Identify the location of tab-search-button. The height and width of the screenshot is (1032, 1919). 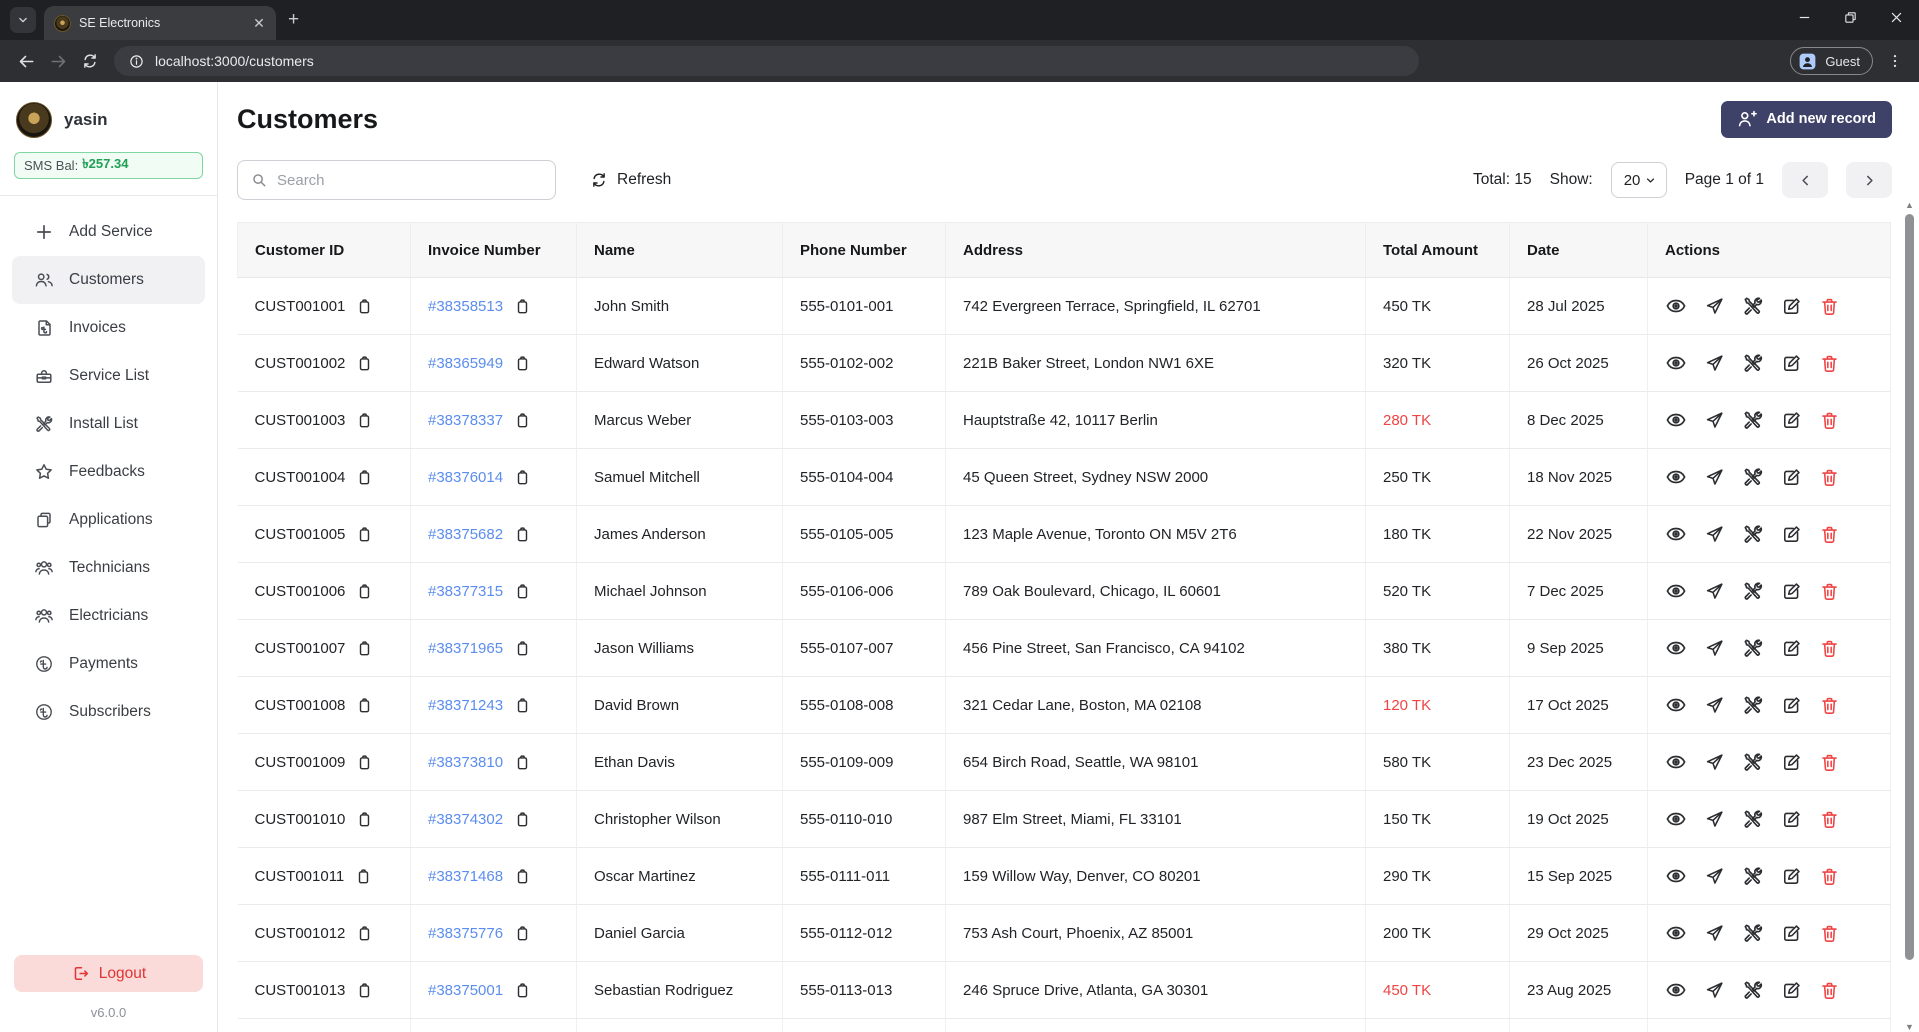
(23, 20).